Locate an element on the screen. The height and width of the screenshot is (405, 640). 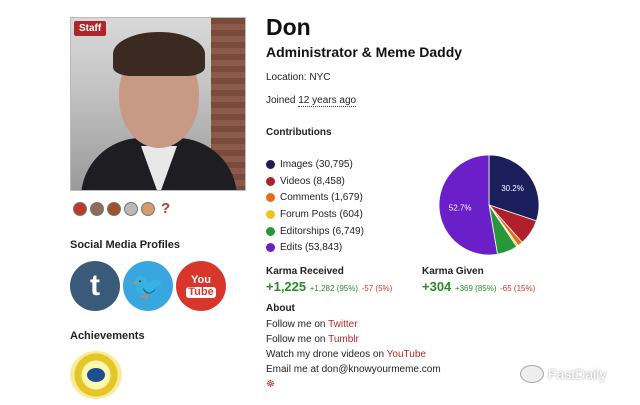
twitter-link: Twitter is located at coordinates (343, 324).